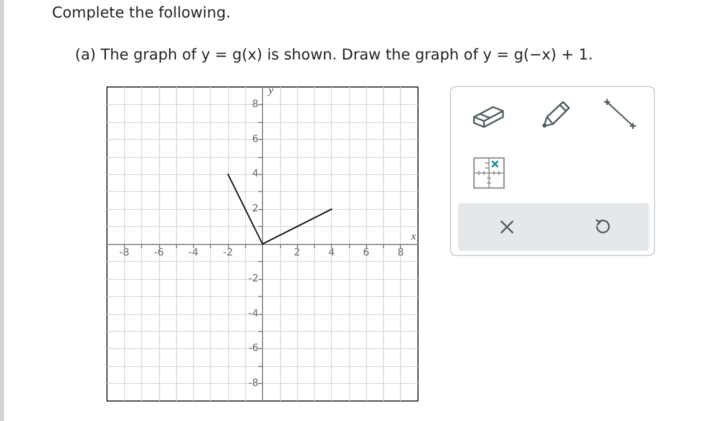 The width and height of the screenshot is (709, 421). What do you see at coordinates (255, 174) in the screenshot?
I see `y-tick-label: 4` at bounding box center [255, 174].